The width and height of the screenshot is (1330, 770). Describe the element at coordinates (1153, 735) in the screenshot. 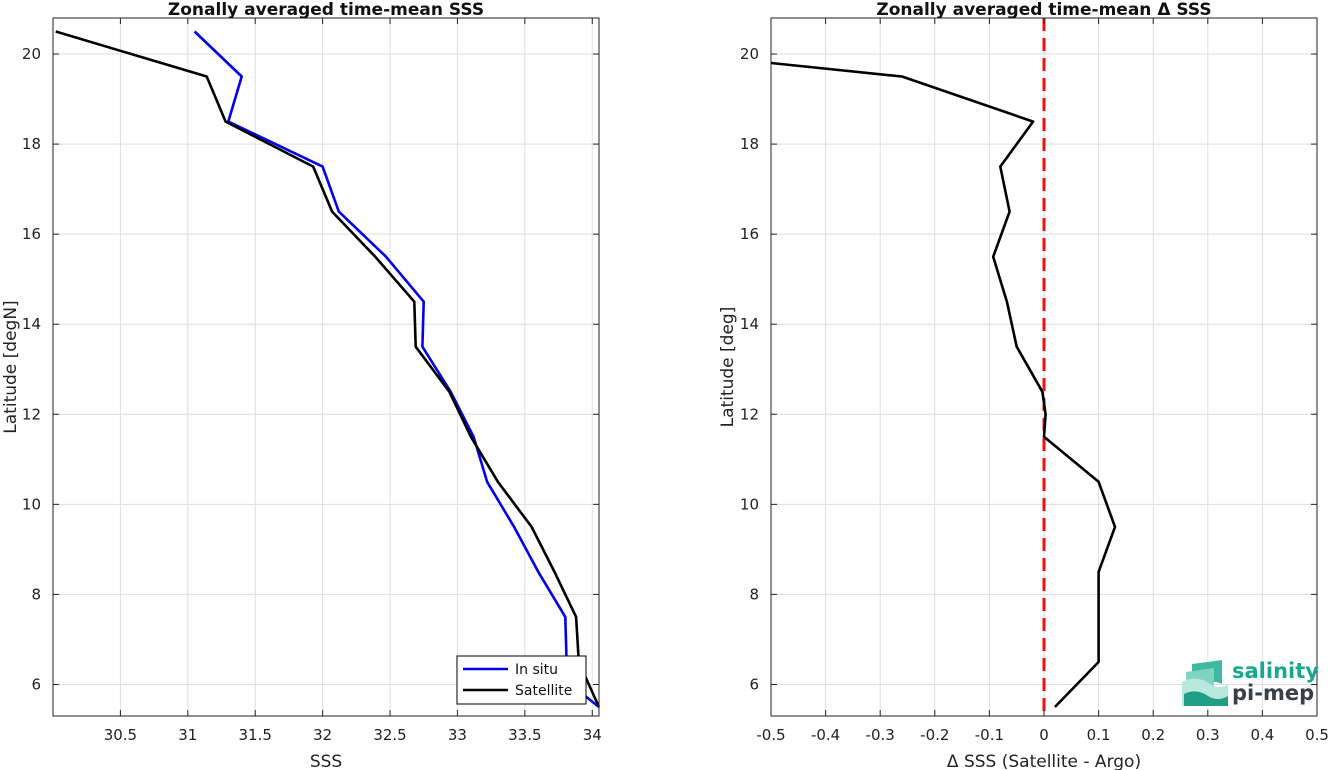

I see `x-tick-label: 0.2` at that location.